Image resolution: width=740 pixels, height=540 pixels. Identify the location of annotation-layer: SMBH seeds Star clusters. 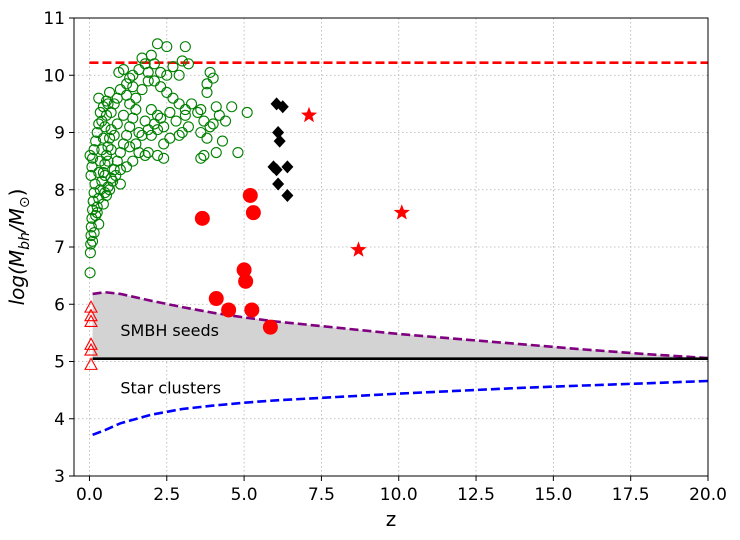
(170, 359).